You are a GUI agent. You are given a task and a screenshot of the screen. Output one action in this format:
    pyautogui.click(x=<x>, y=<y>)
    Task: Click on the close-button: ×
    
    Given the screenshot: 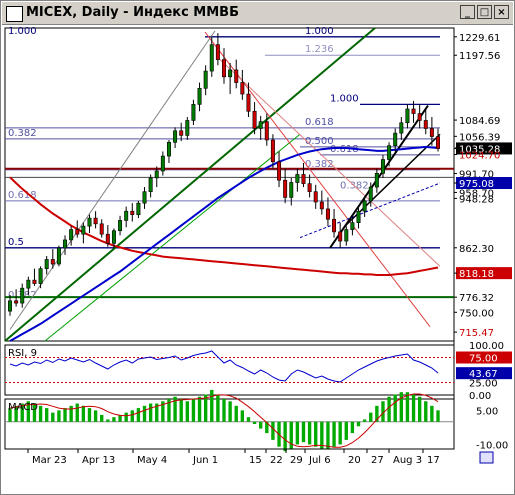 What is the action you would take?
    pyautogui.click(x=501, y=12)
    